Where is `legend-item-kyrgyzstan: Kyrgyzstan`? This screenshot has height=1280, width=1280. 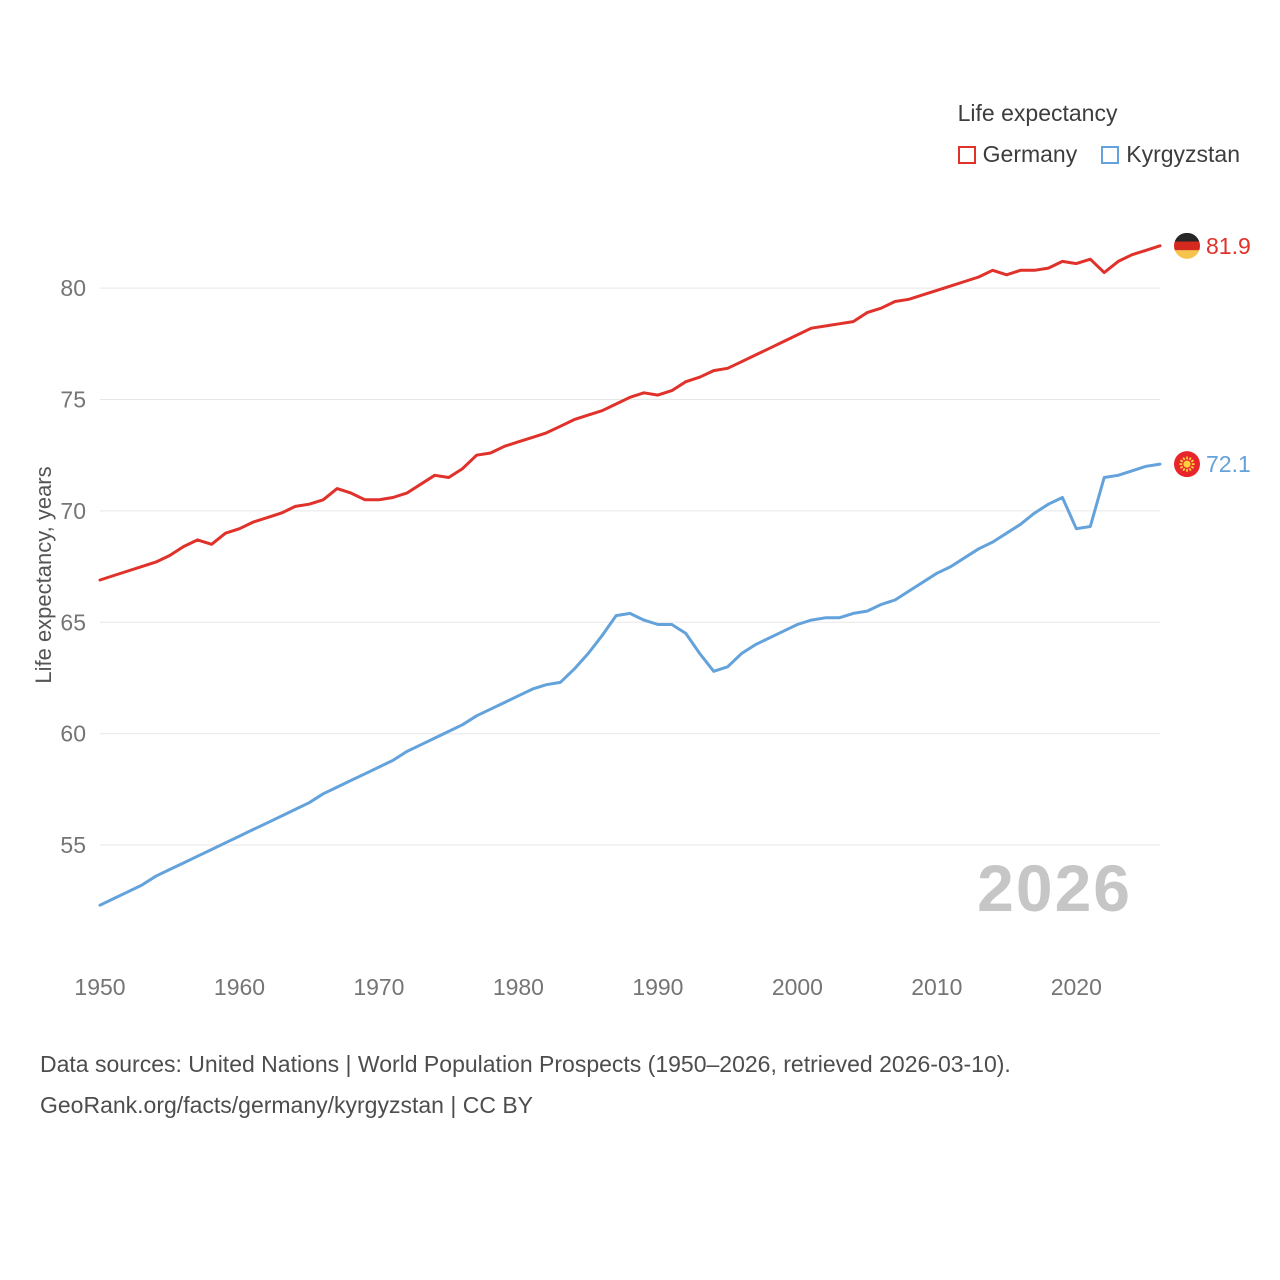
legend-item-kyrgyzstan: Kyrgyzstan is located at coordinates (1170, 154).